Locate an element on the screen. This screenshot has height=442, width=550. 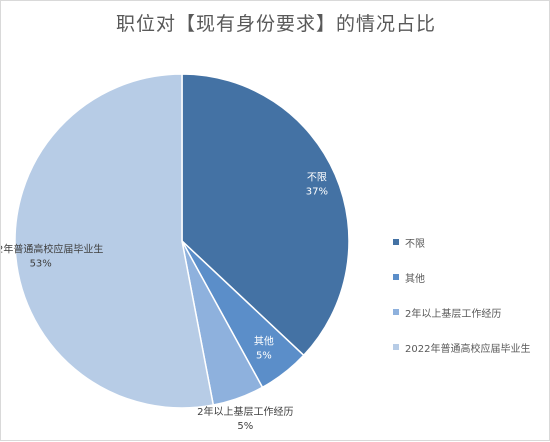
legend-item: 不限 is located at coordinates (471, 242).